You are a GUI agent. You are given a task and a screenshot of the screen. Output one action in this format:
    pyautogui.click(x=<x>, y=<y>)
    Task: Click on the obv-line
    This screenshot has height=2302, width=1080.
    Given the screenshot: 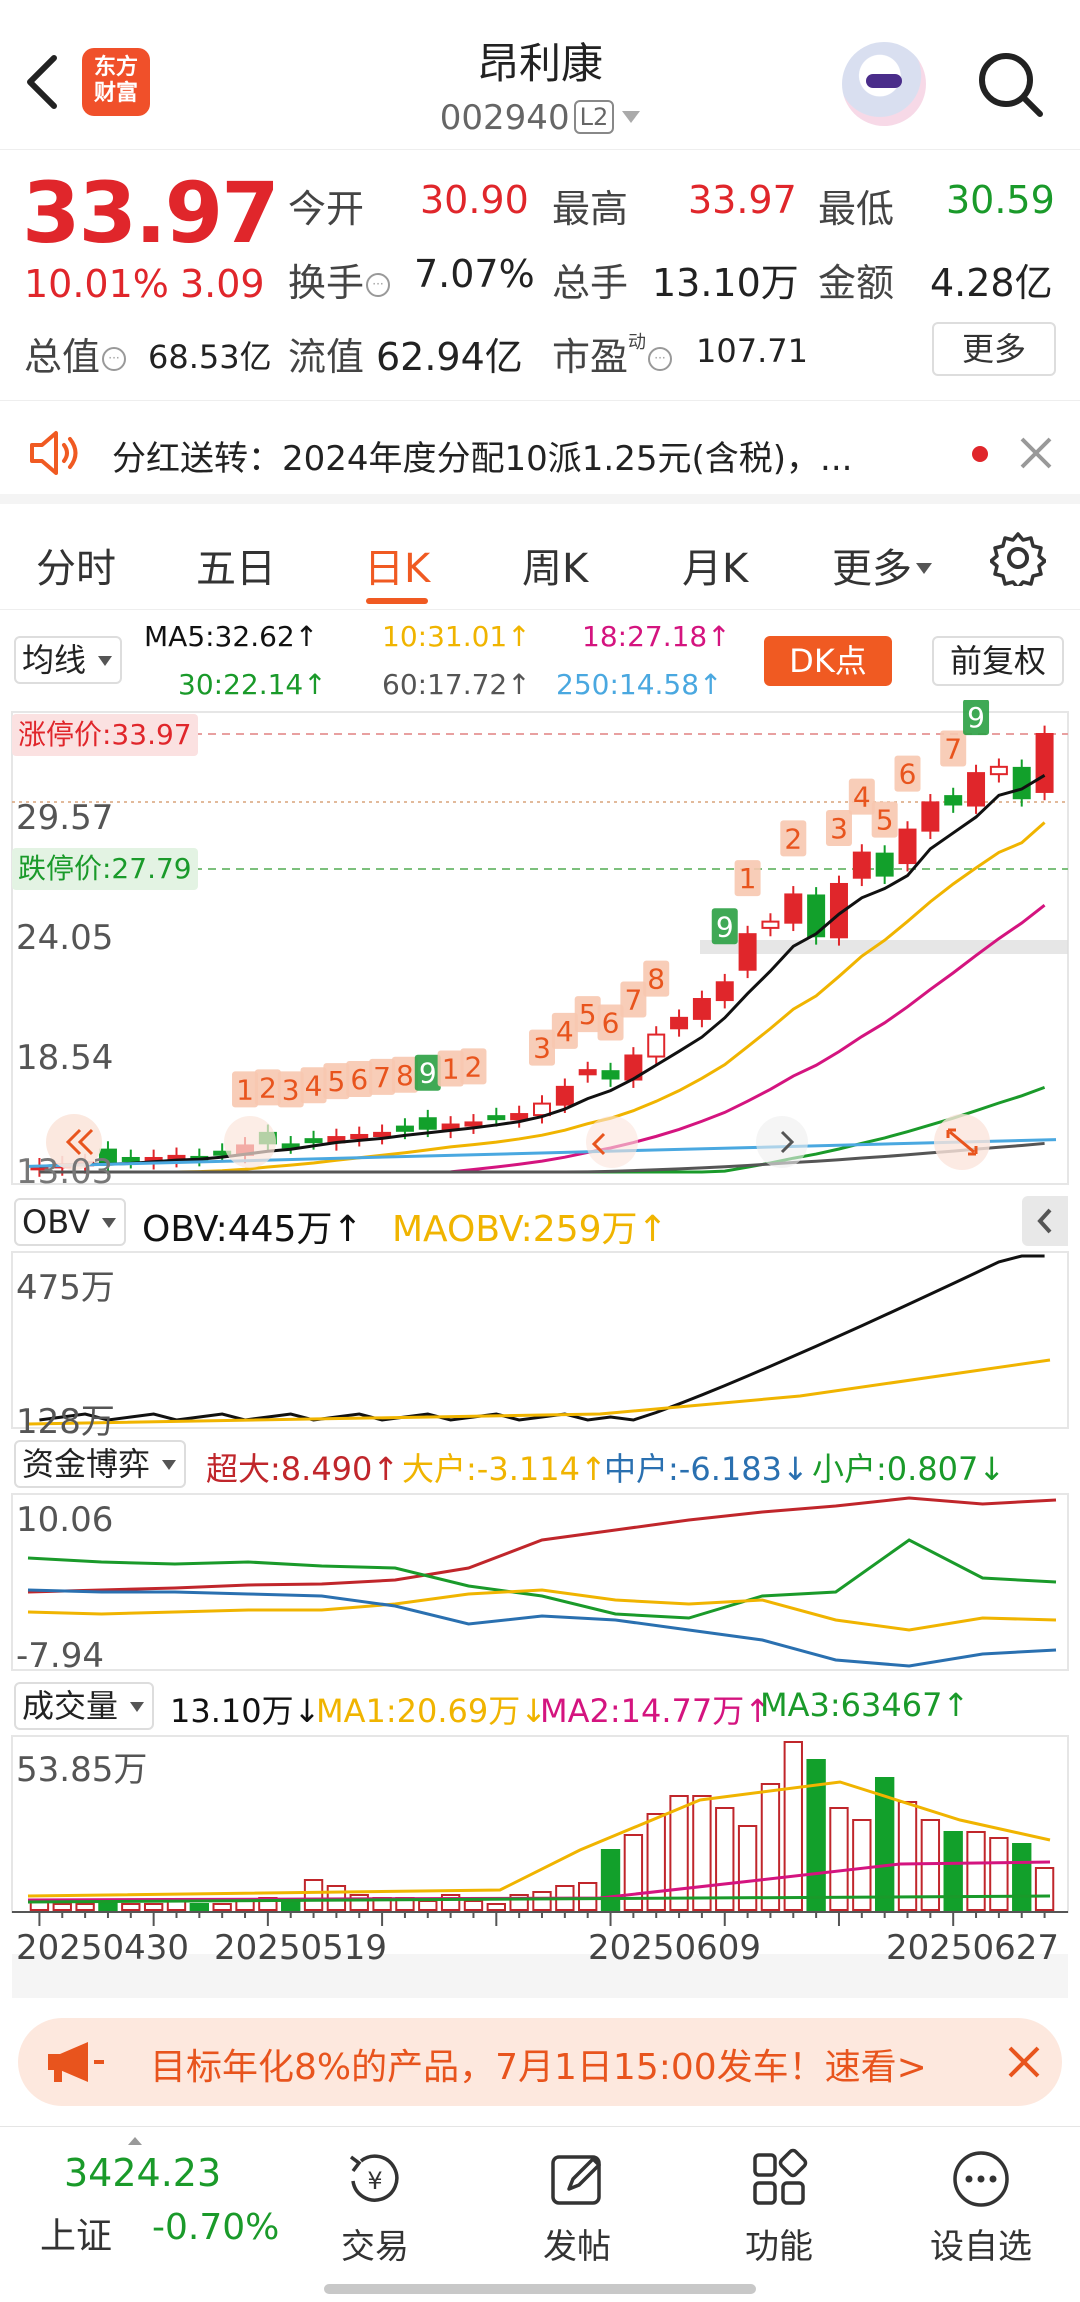 What is the action you would take?
    pyautogui.click(x=542, y=1338)
    